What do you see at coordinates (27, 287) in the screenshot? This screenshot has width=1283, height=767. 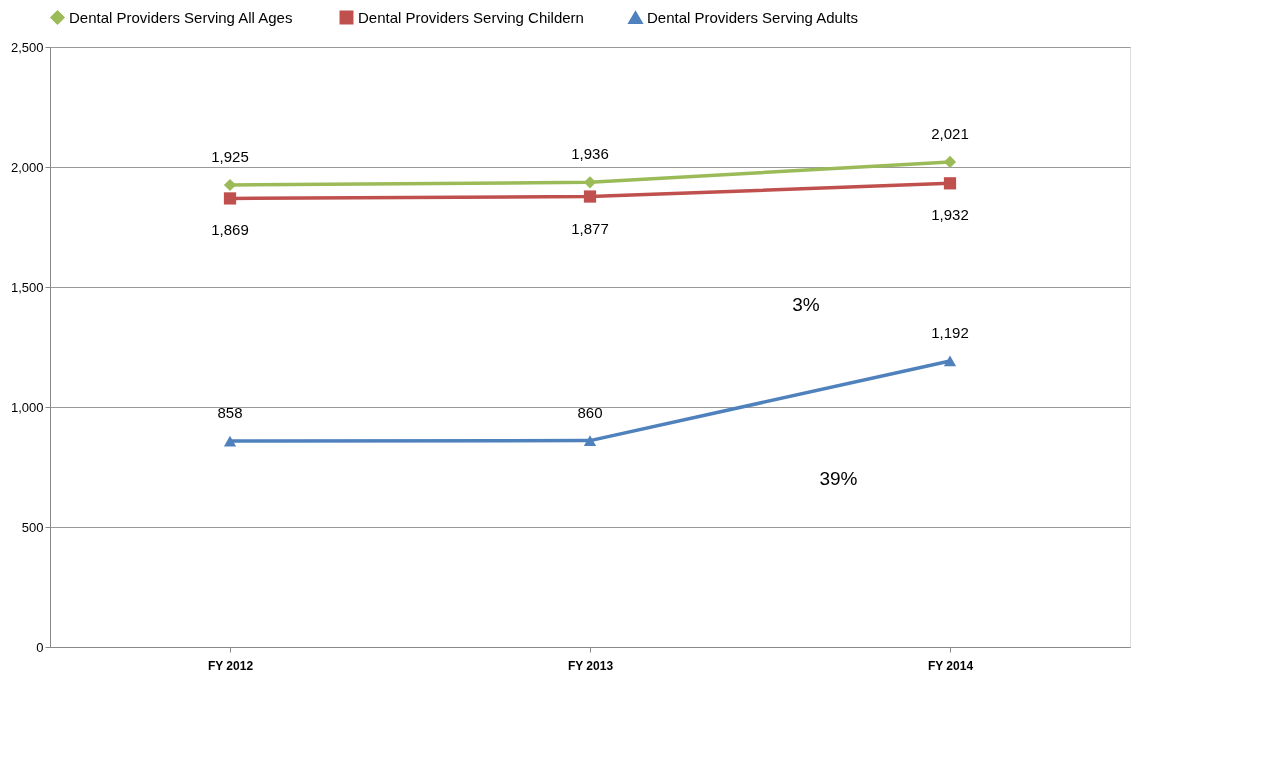 I see `y-tick-label: 1,500` at bounding box center [27, 287].